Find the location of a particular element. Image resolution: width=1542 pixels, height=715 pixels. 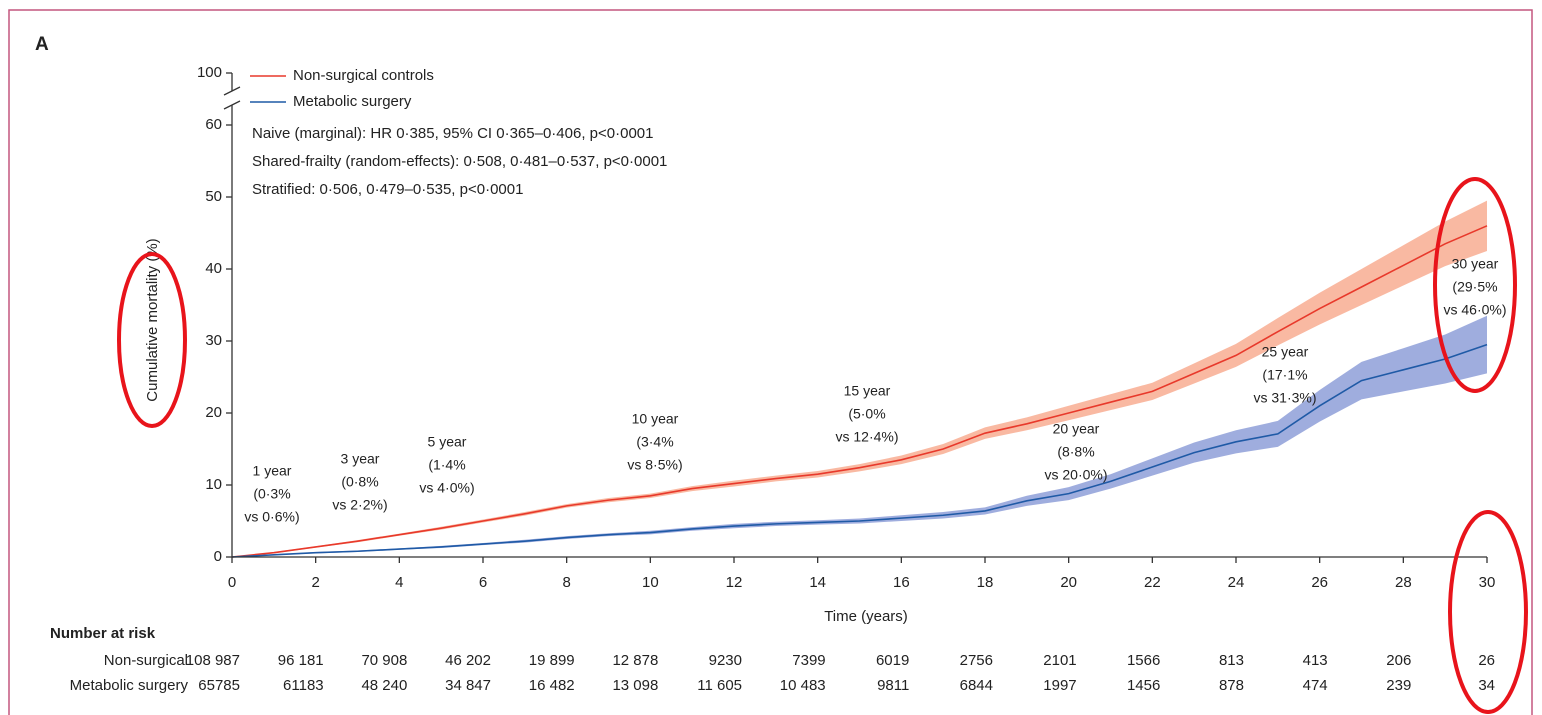

annotation: vs 2·2%) is located at coordinates (359, 505).